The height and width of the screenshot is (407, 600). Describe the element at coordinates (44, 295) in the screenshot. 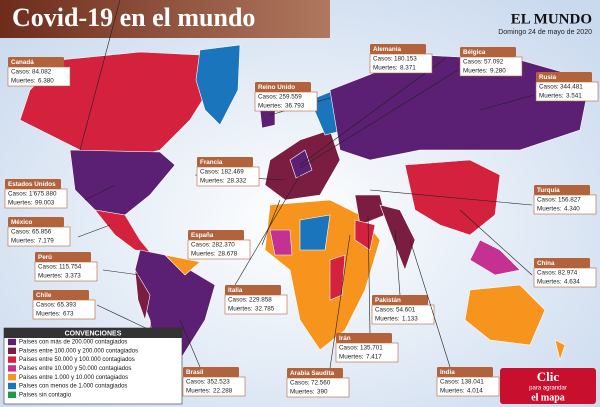

I see `country-name: Chile` at that location.